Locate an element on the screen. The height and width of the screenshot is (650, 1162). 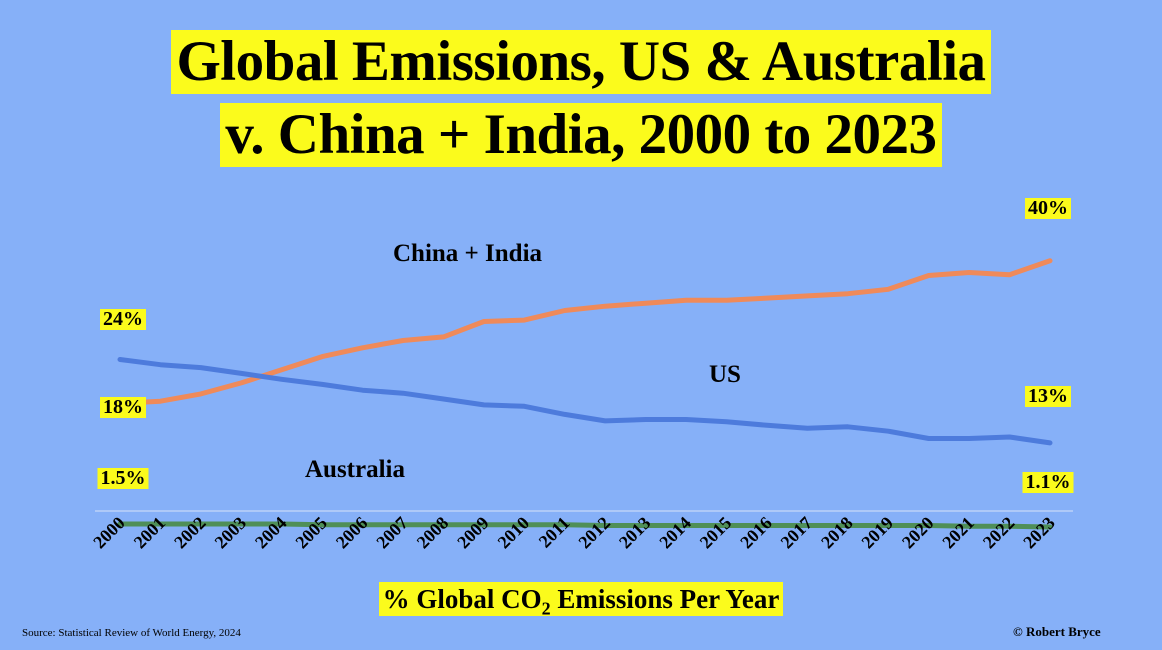
x-tick-label: 2015 is located at coordinates (716, 533).